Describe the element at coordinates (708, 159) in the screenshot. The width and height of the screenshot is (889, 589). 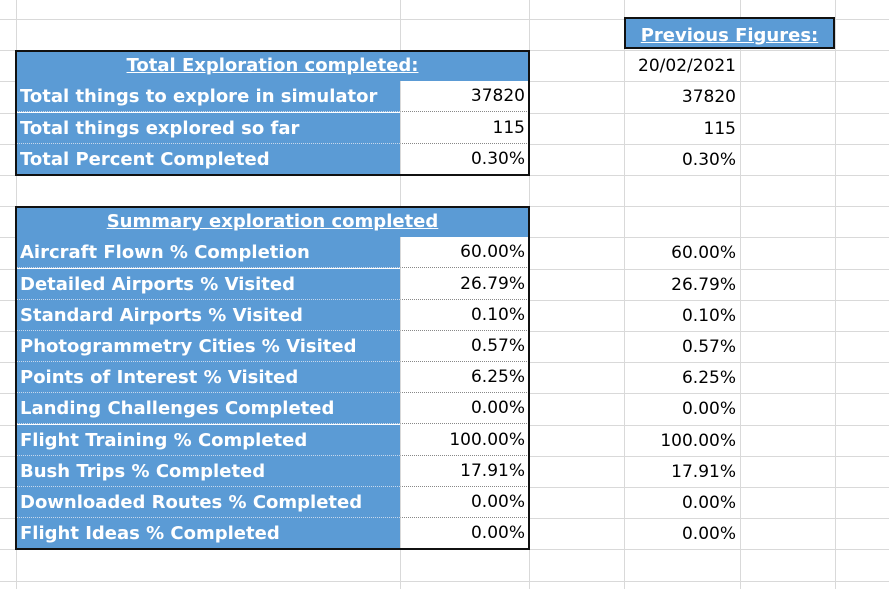
I see `previous-value: 0.30%` at that location.